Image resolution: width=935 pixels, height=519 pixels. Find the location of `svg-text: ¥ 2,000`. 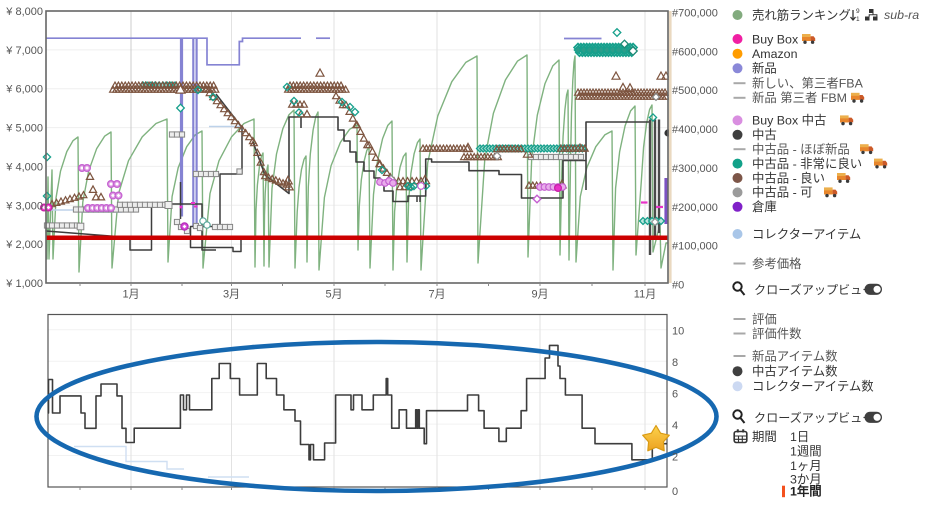

svg-text: ¥ 2,000 is located at coordinates (24, 245).